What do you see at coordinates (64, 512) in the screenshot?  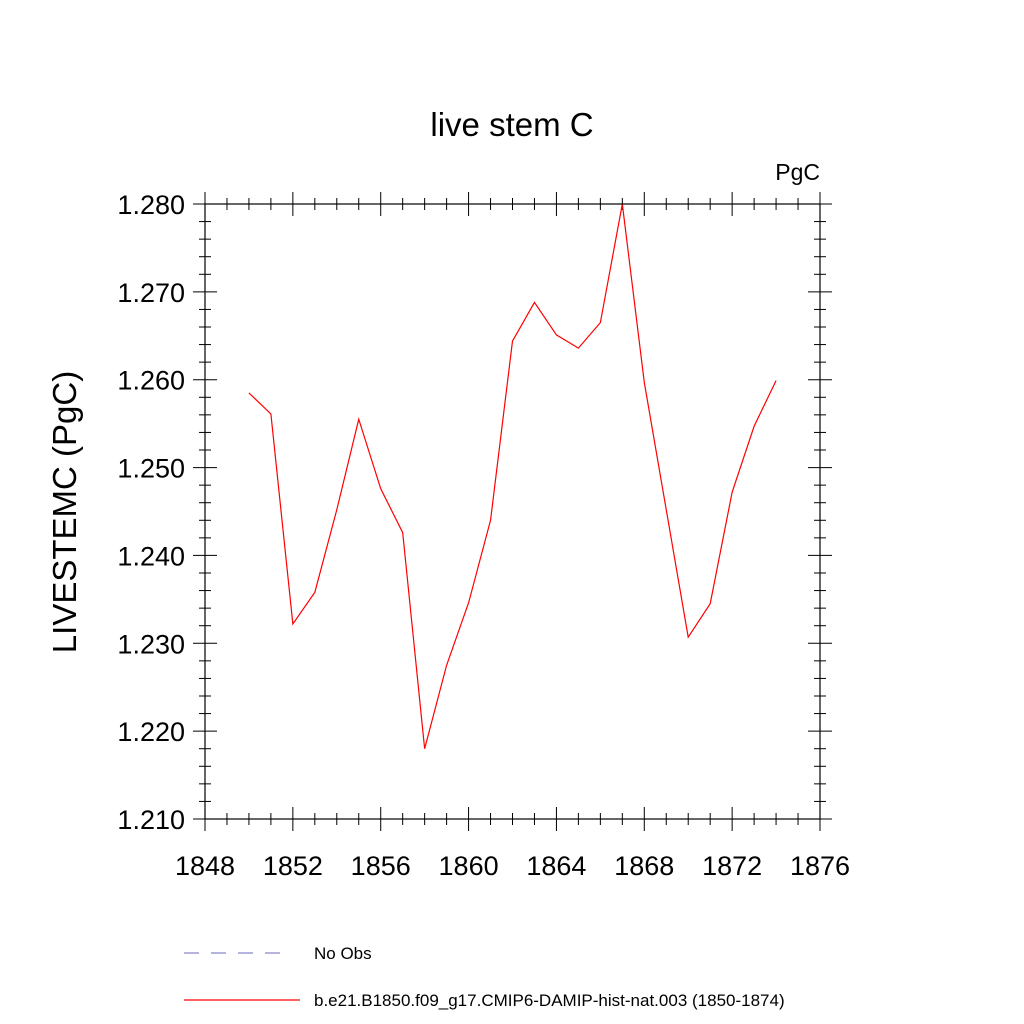 I see `y-axis-label: LIVESTEMC (PgC)` at bounding box center [64, 512].